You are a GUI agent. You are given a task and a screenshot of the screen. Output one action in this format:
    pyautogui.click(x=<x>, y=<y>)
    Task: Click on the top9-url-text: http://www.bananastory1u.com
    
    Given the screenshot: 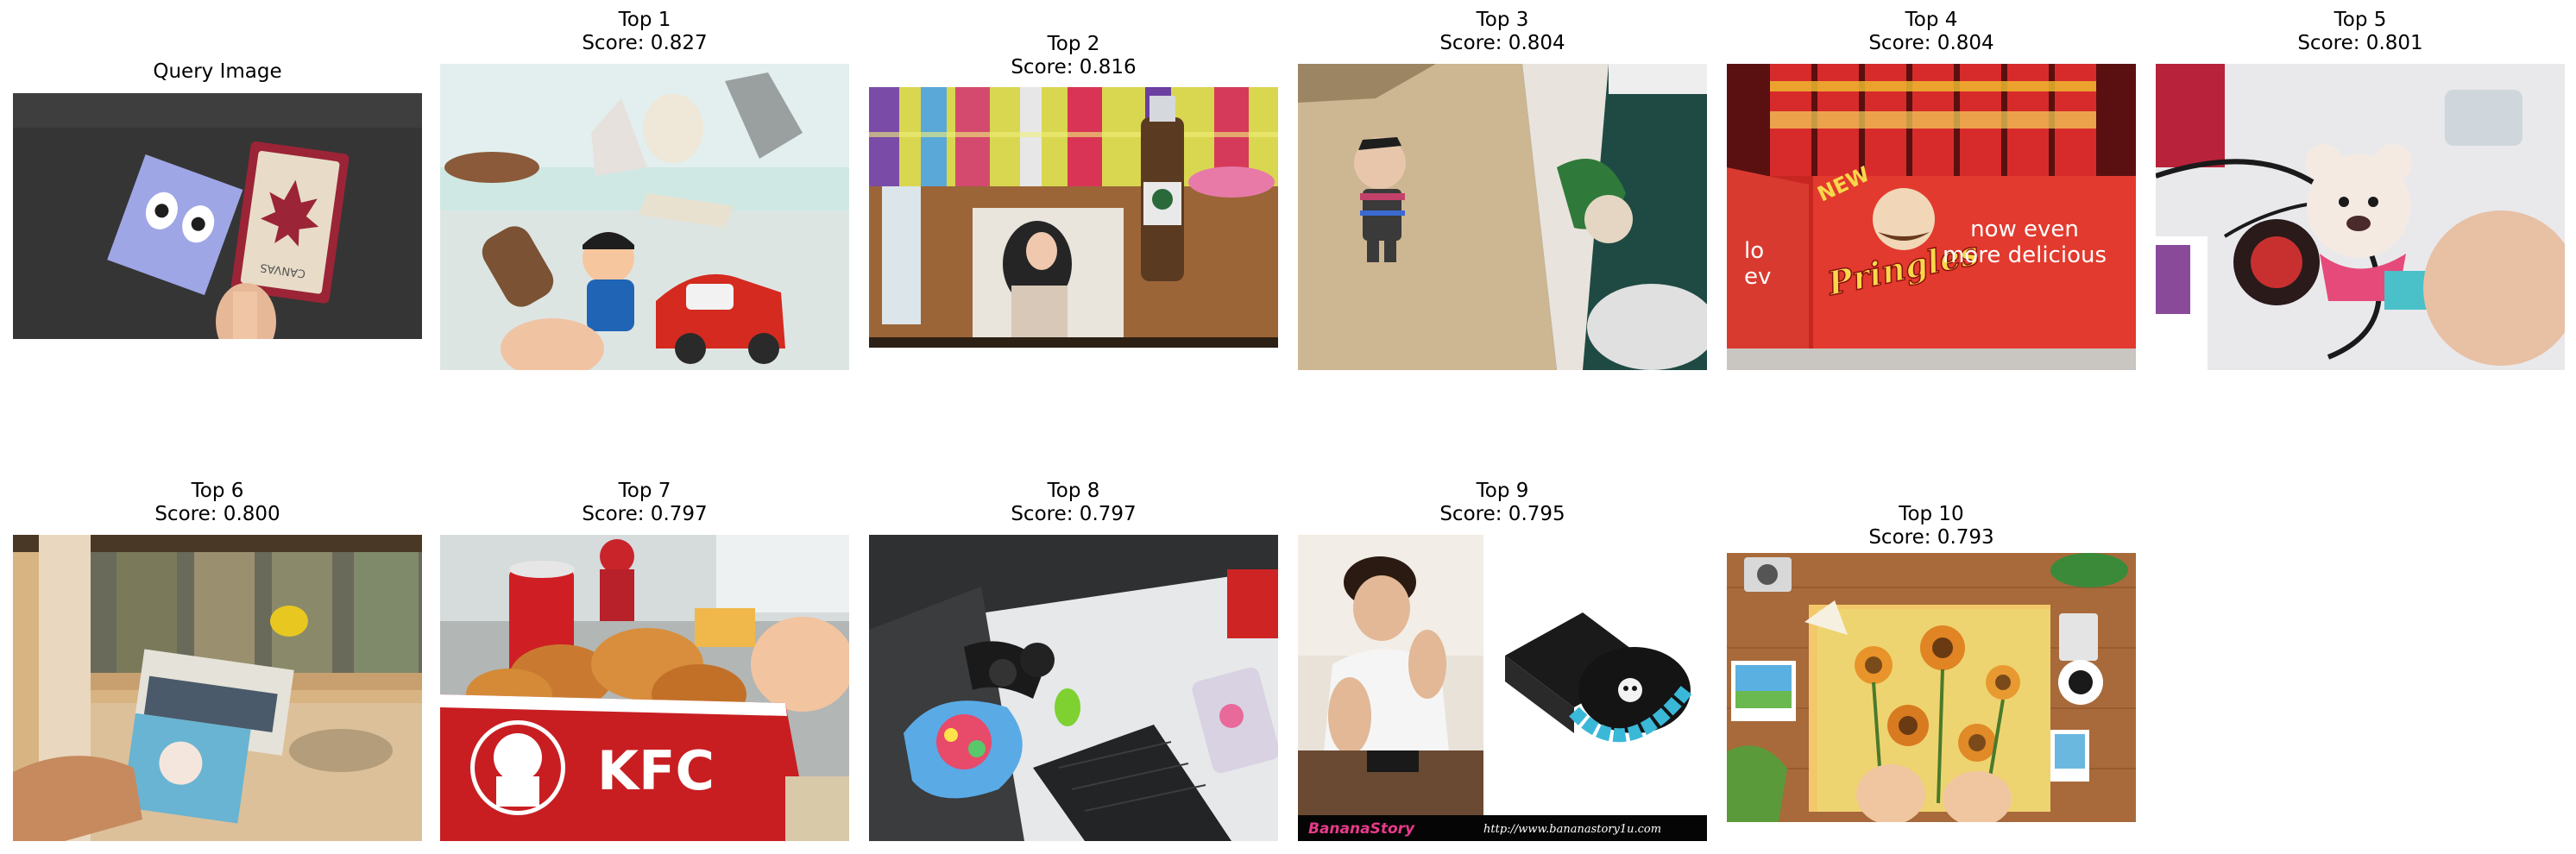 What is the action you would take?
    pyautogui.click(x=1572, y=829)
    